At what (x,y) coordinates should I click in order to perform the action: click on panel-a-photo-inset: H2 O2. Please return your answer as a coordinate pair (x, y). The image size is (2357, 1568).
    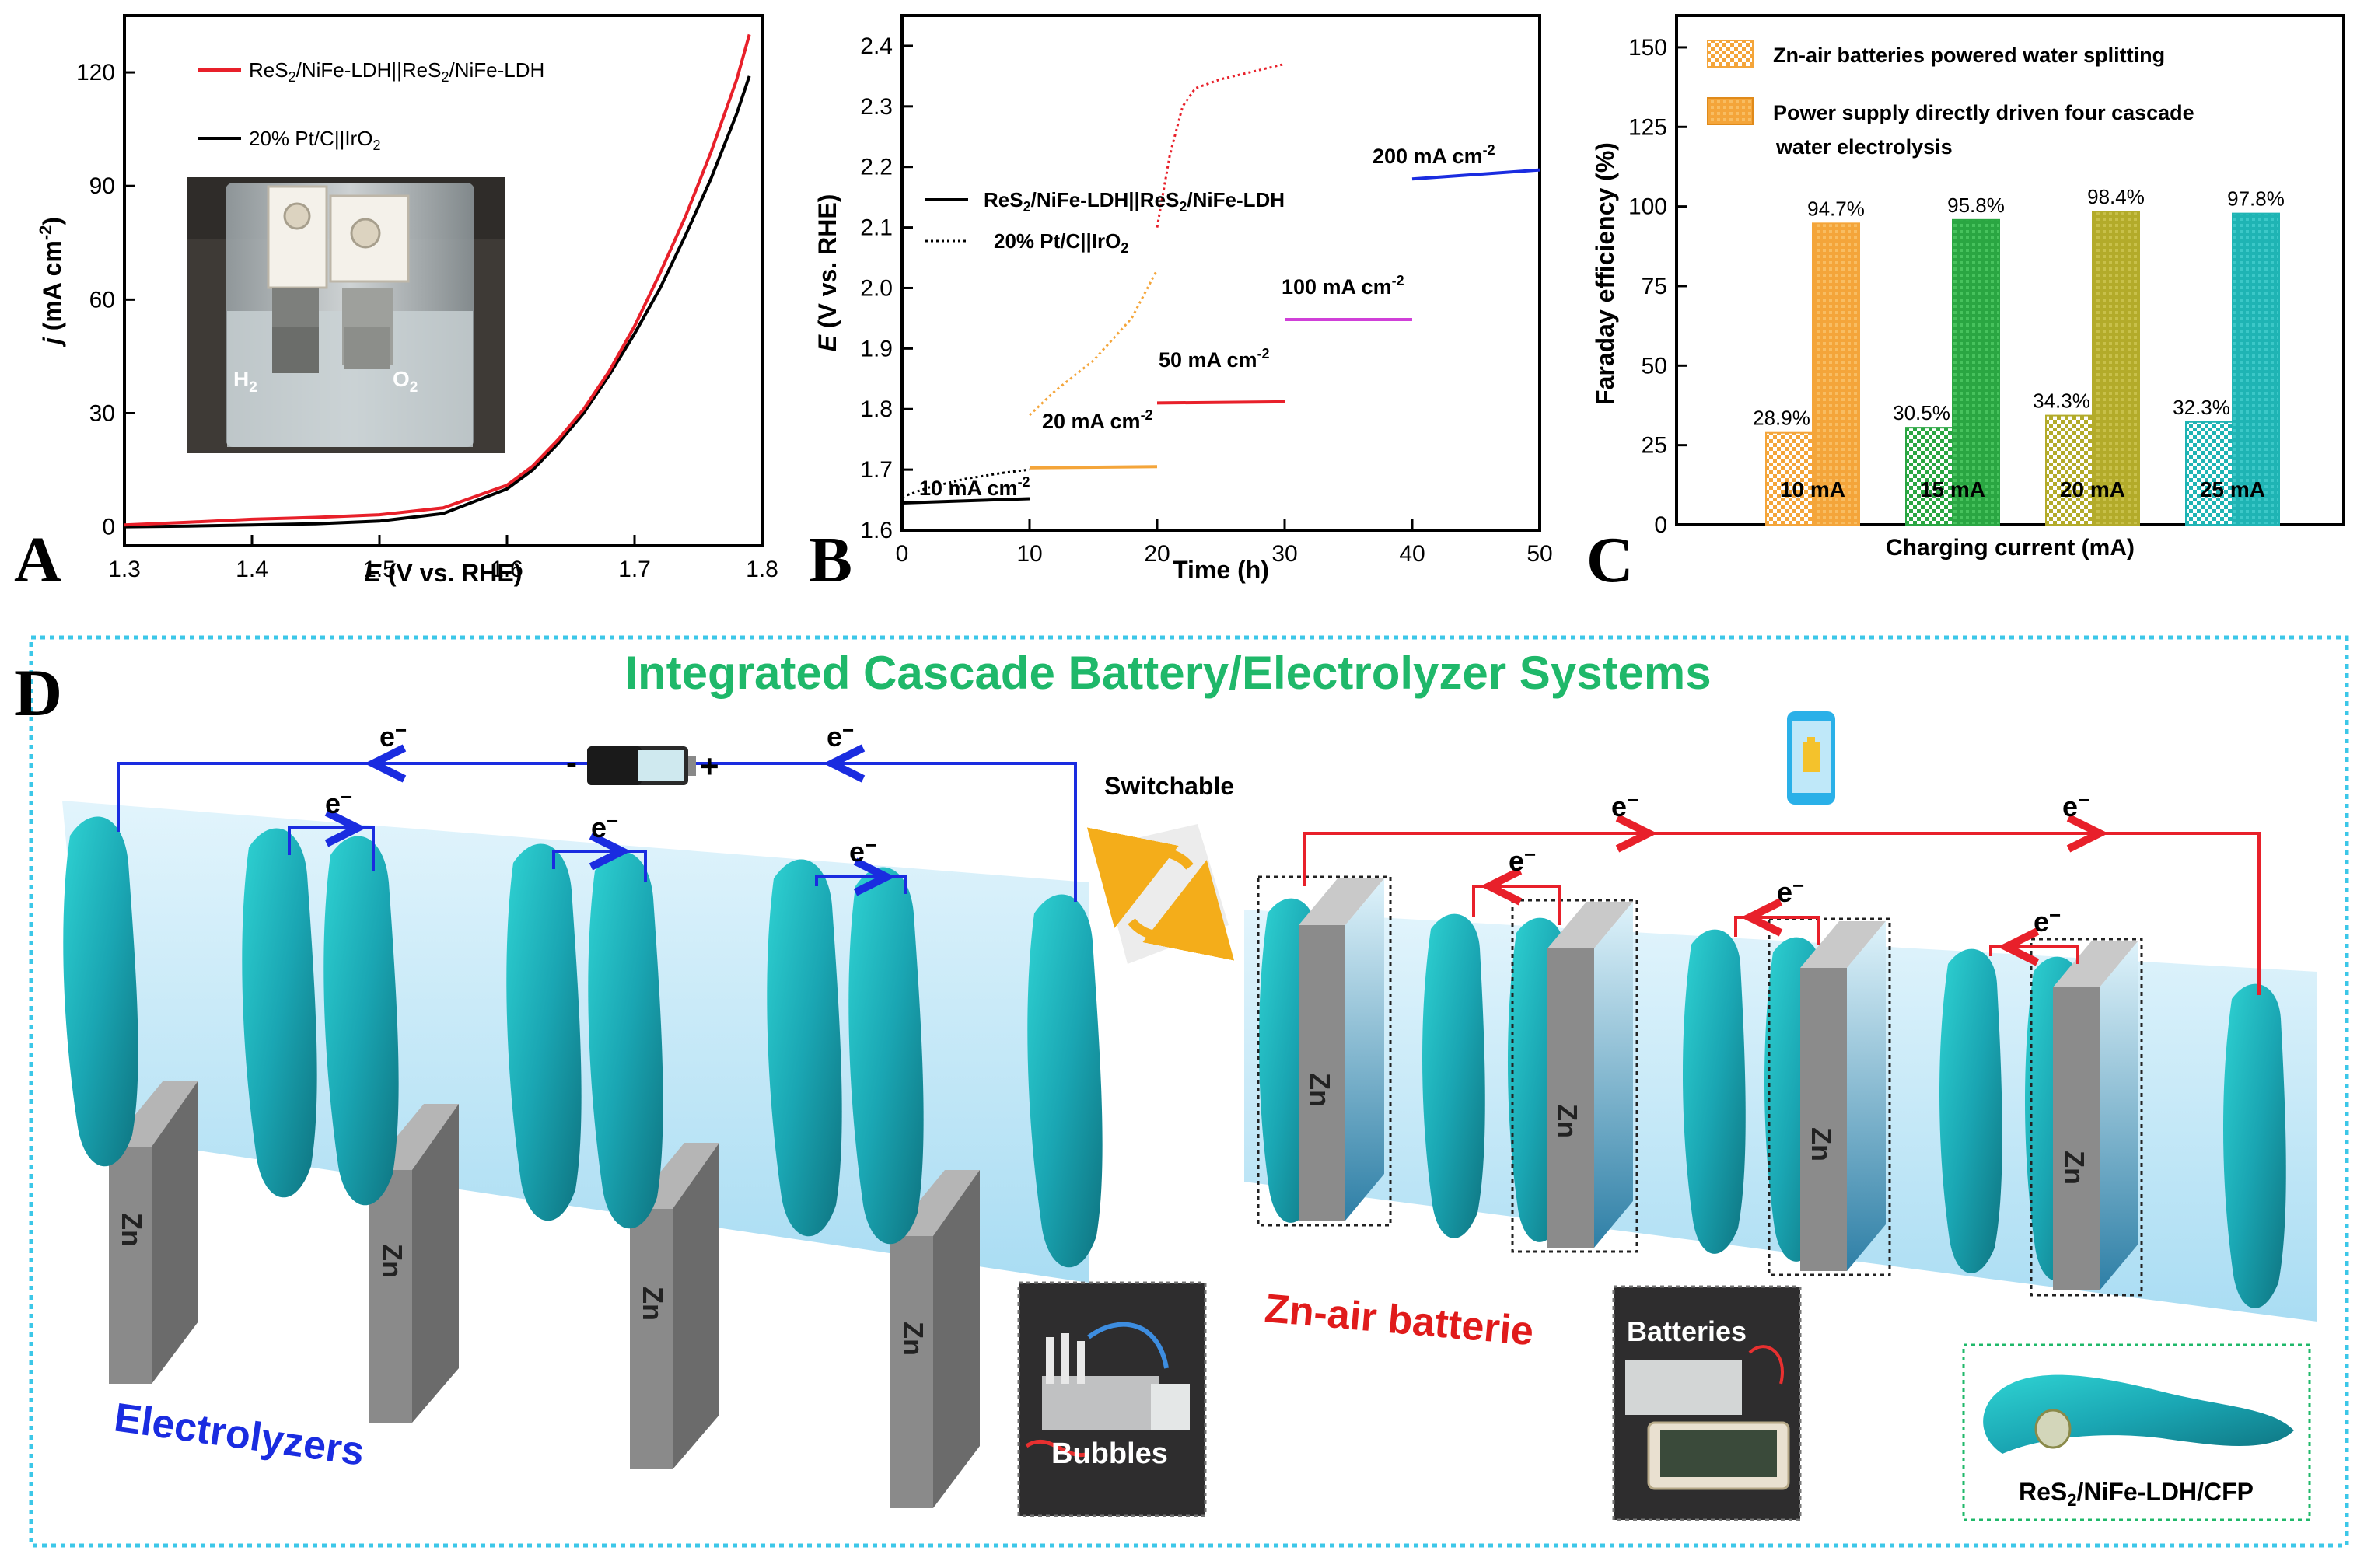
    Looking at the image, I should click on (346, 315).